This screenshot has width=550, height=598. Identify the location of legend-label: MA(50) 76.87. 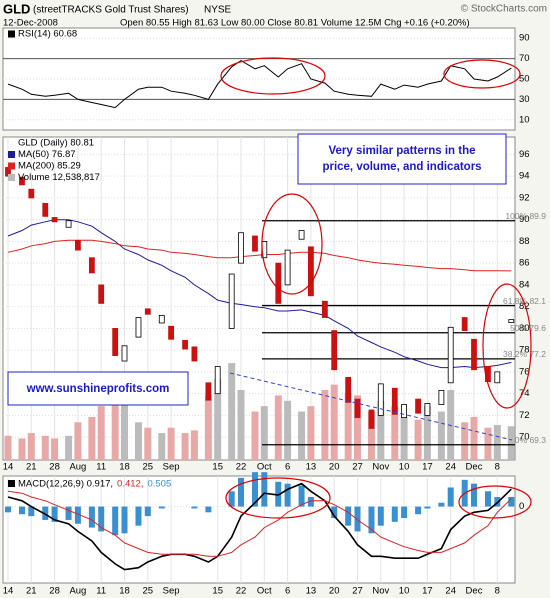
(47, 154).